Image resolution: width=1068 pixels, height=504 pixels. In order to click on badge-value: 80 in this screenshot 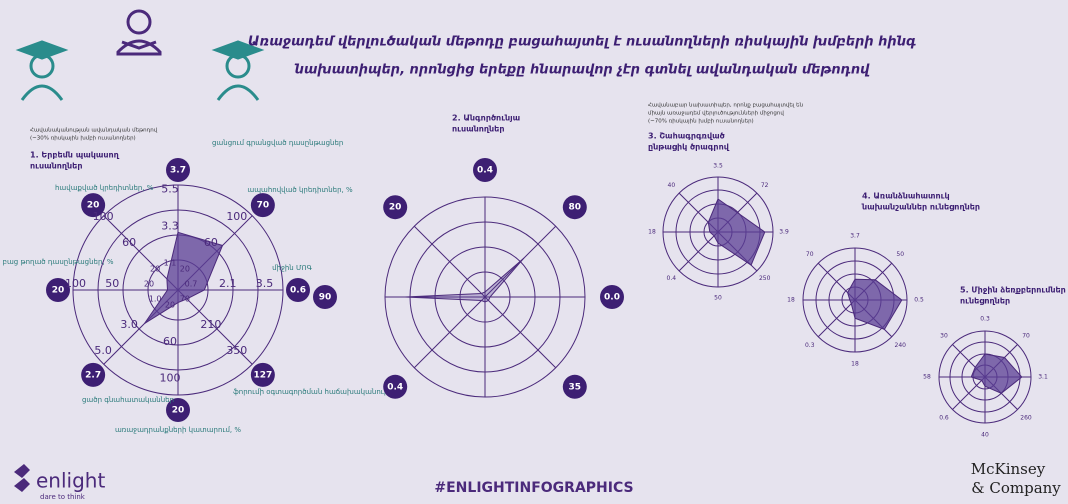, I will do `click(575, 208)`.